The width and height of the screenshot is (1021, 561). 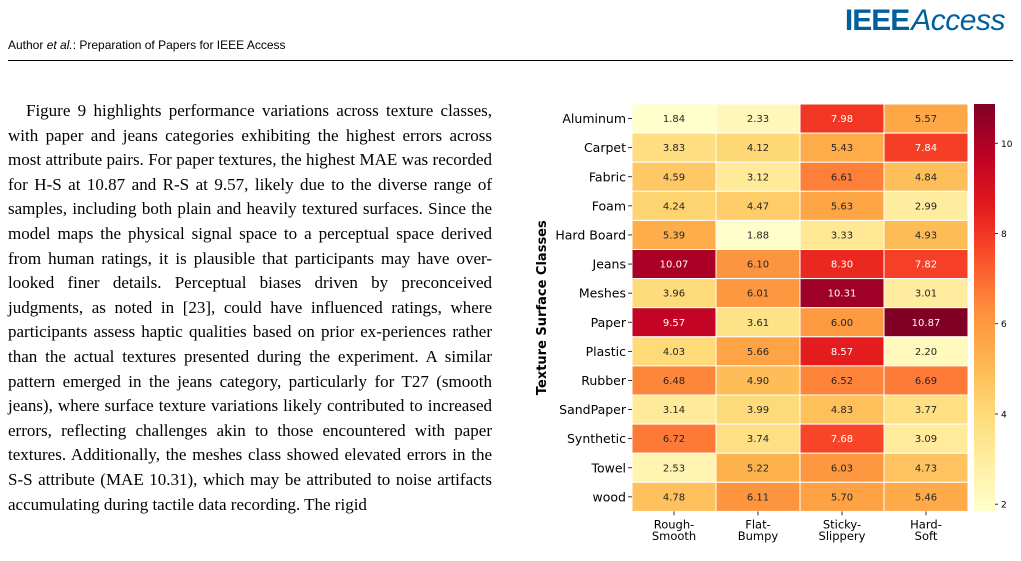 What do you see at coordinates (674, 497) in the screenshot?
I see `cell-value-label: 4.78` at bounding box center [674, 497].